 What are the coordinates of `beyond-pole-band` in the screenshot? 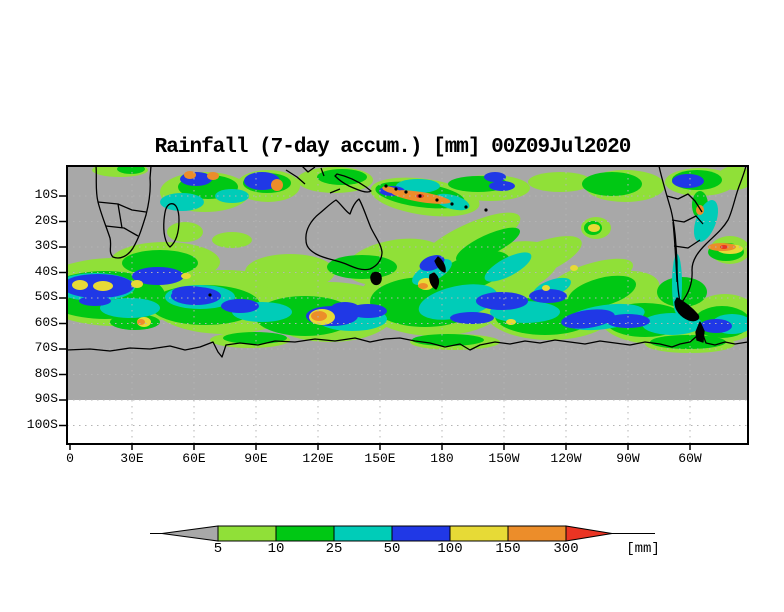 It's located at (407, 422).